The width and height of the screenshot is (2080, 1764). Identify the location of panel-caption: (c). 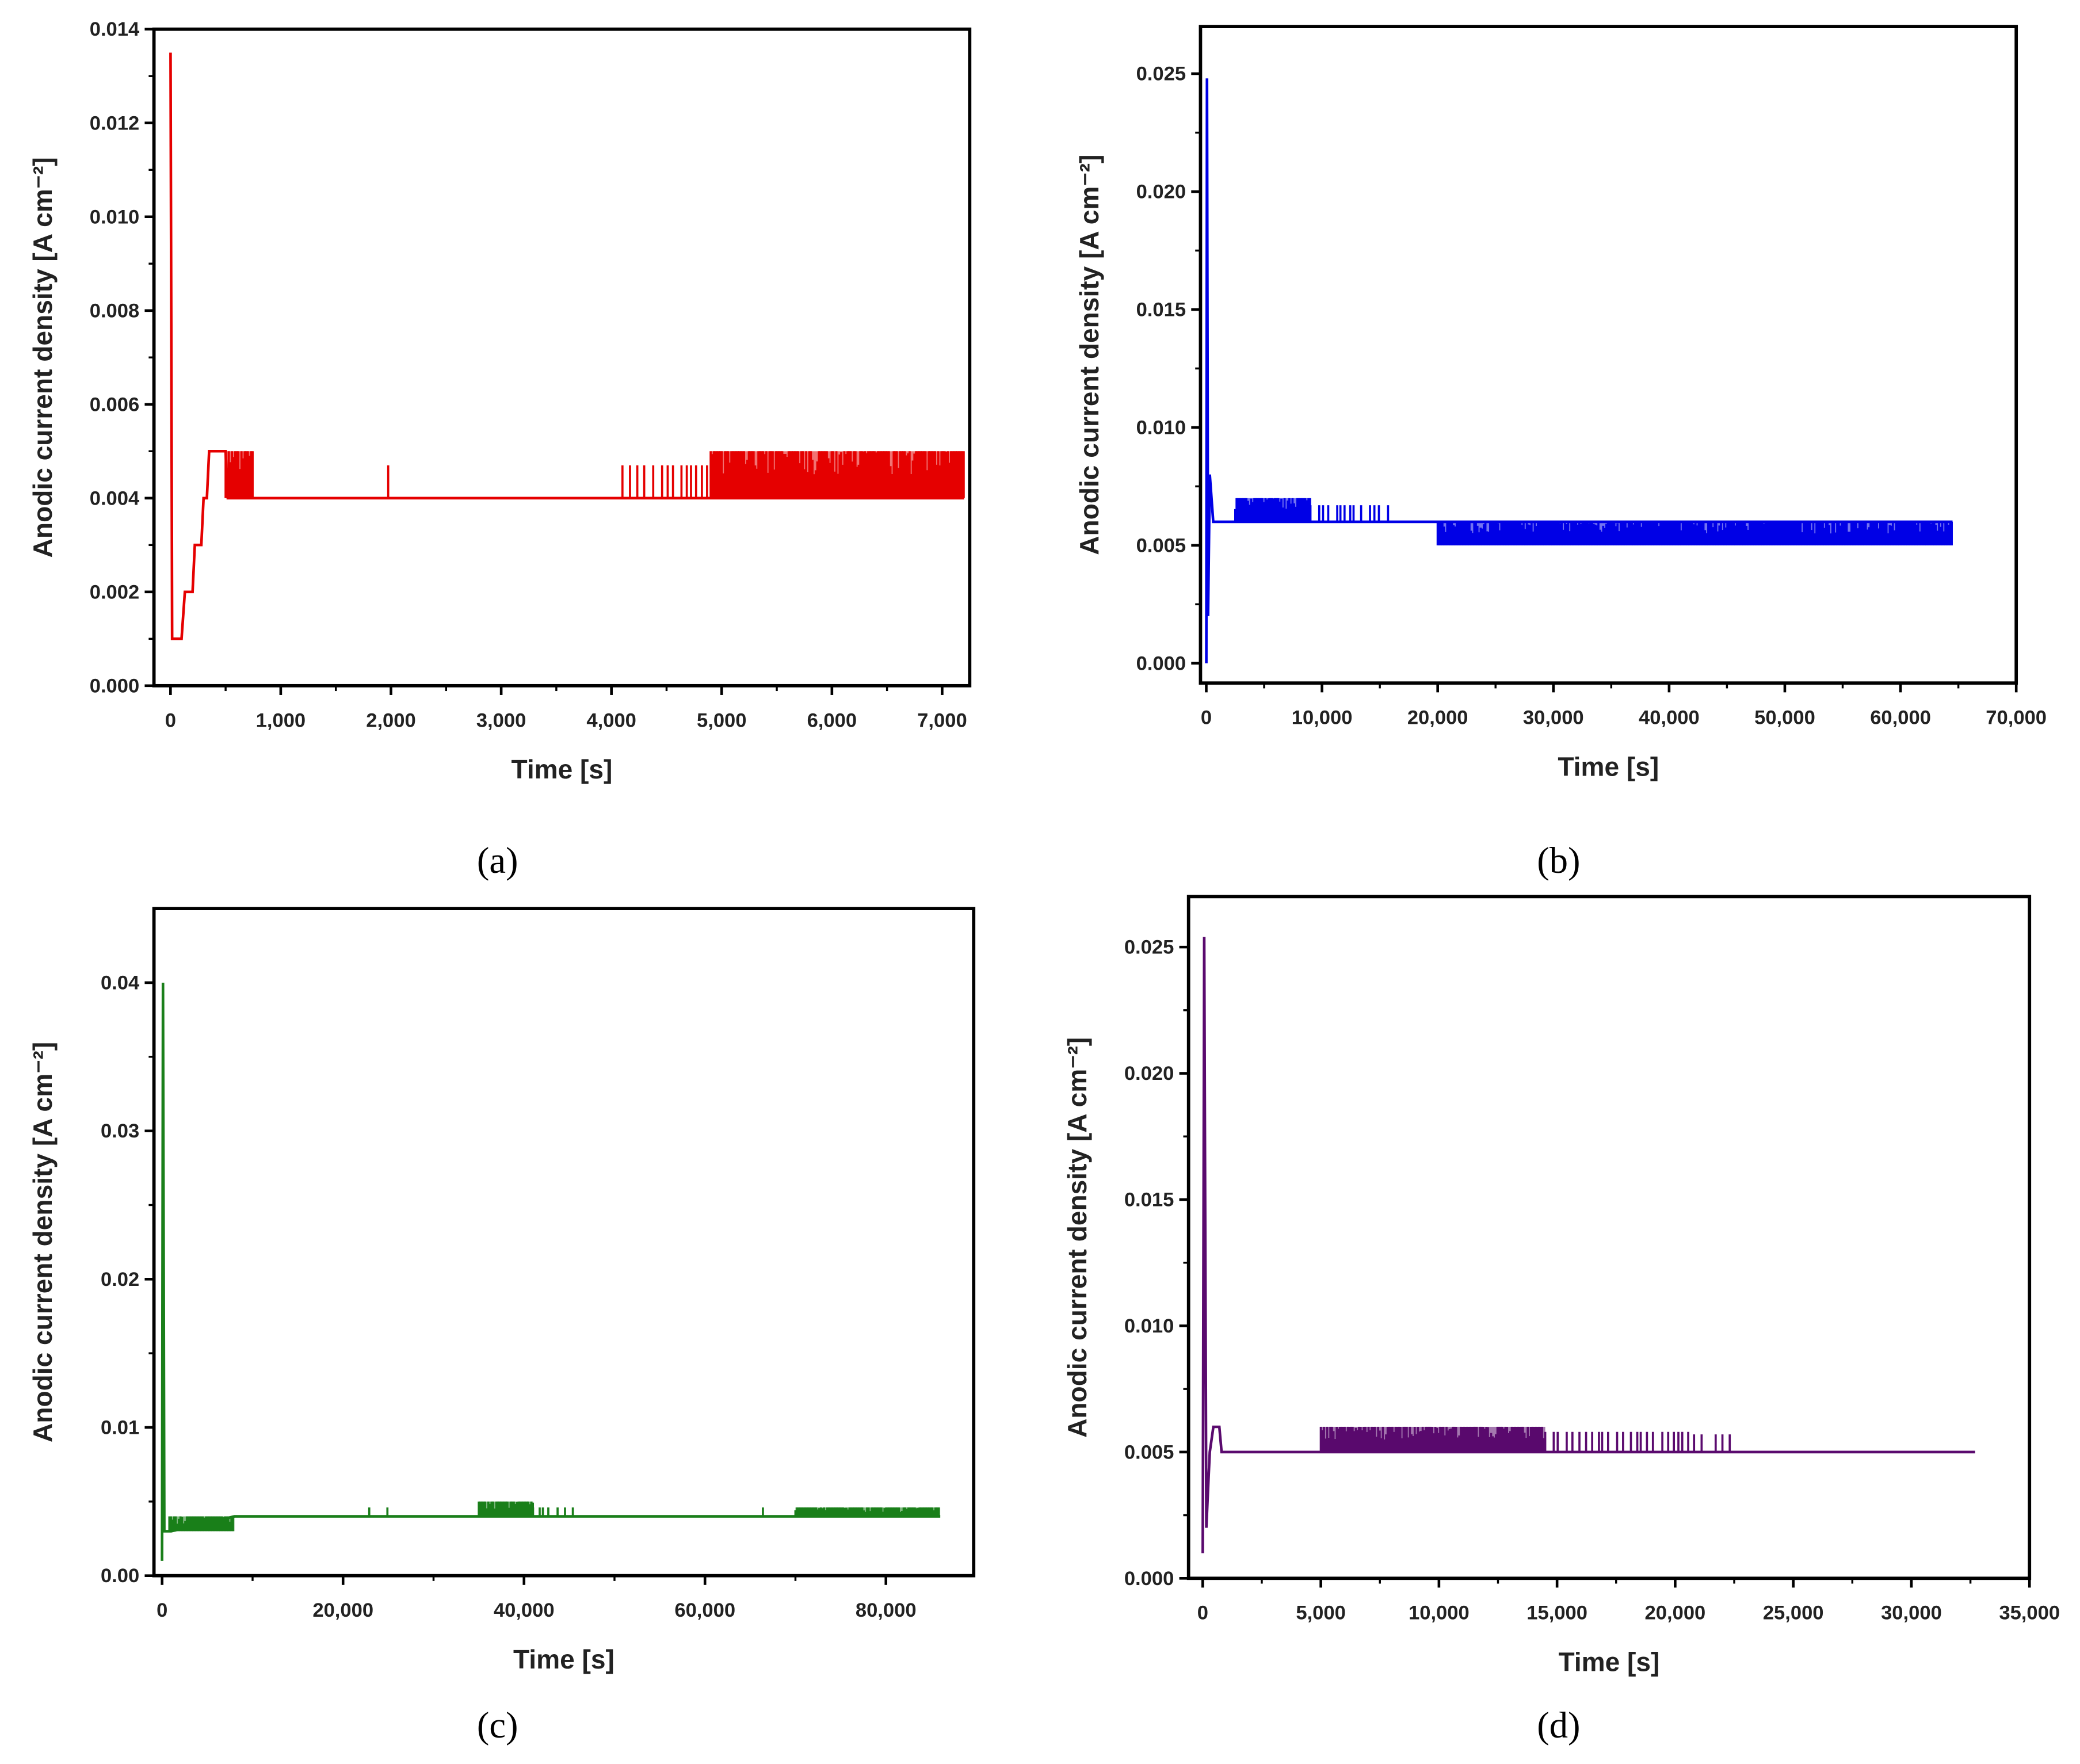
(497, 1725).